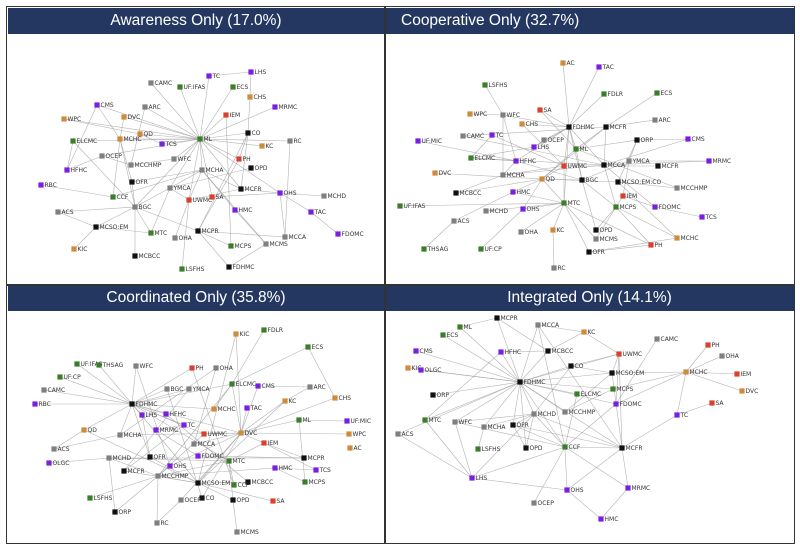 This screenshot has height=551, width=800. Describe the element at coordinates (495, 211) in the screenshot. I see `network-node: MCHD` at that location.